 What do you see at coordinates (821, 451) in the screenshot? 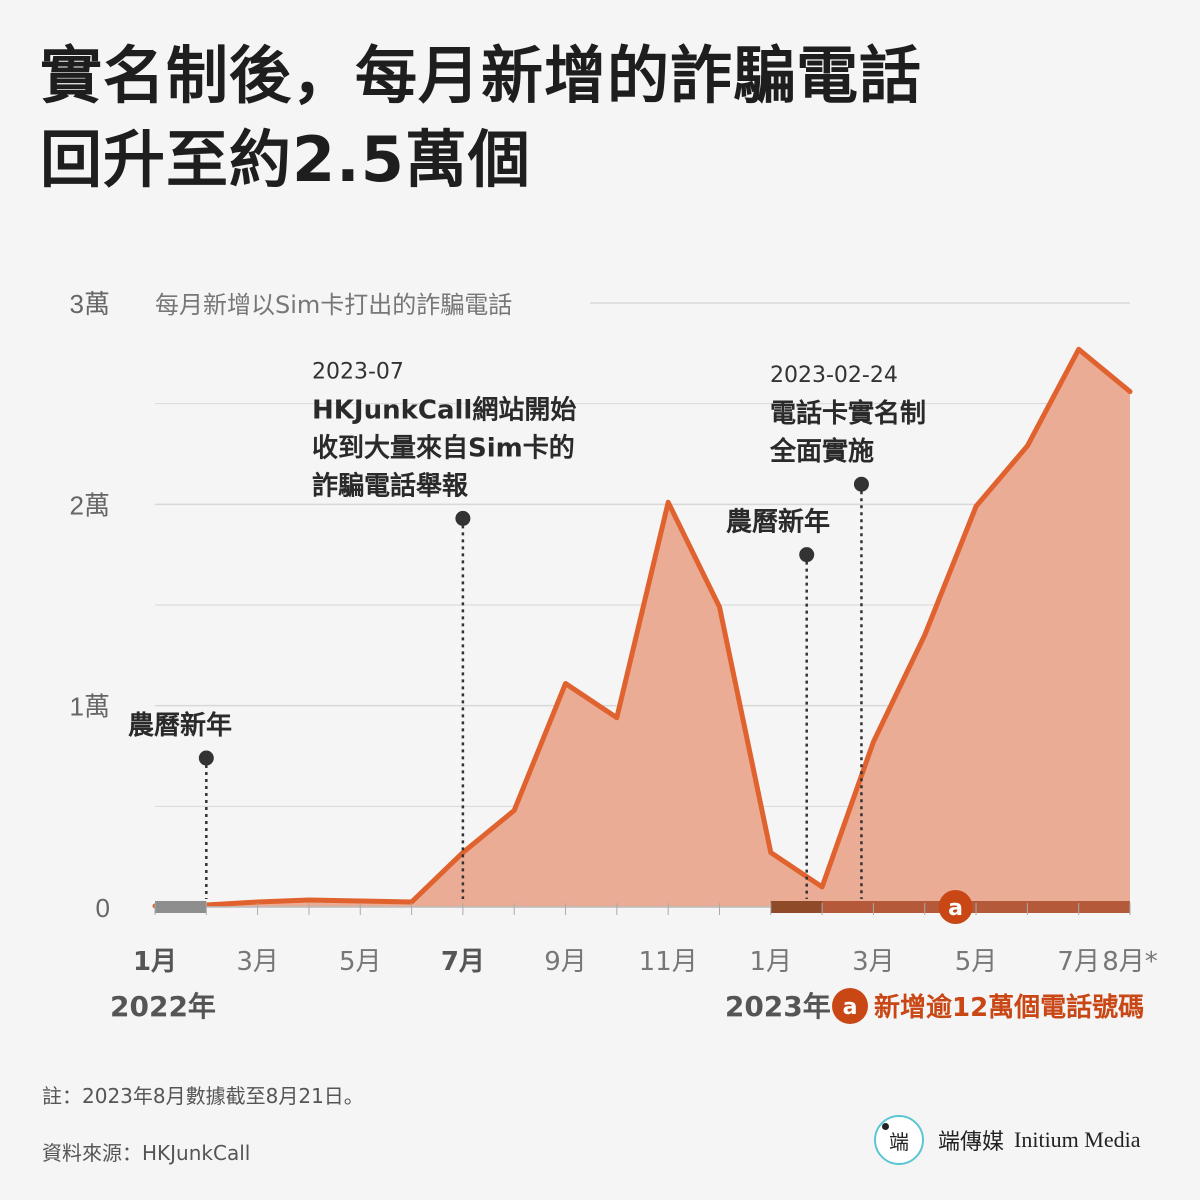
I see `annotation-text: 全面實施` at bounding box center [821, 451].